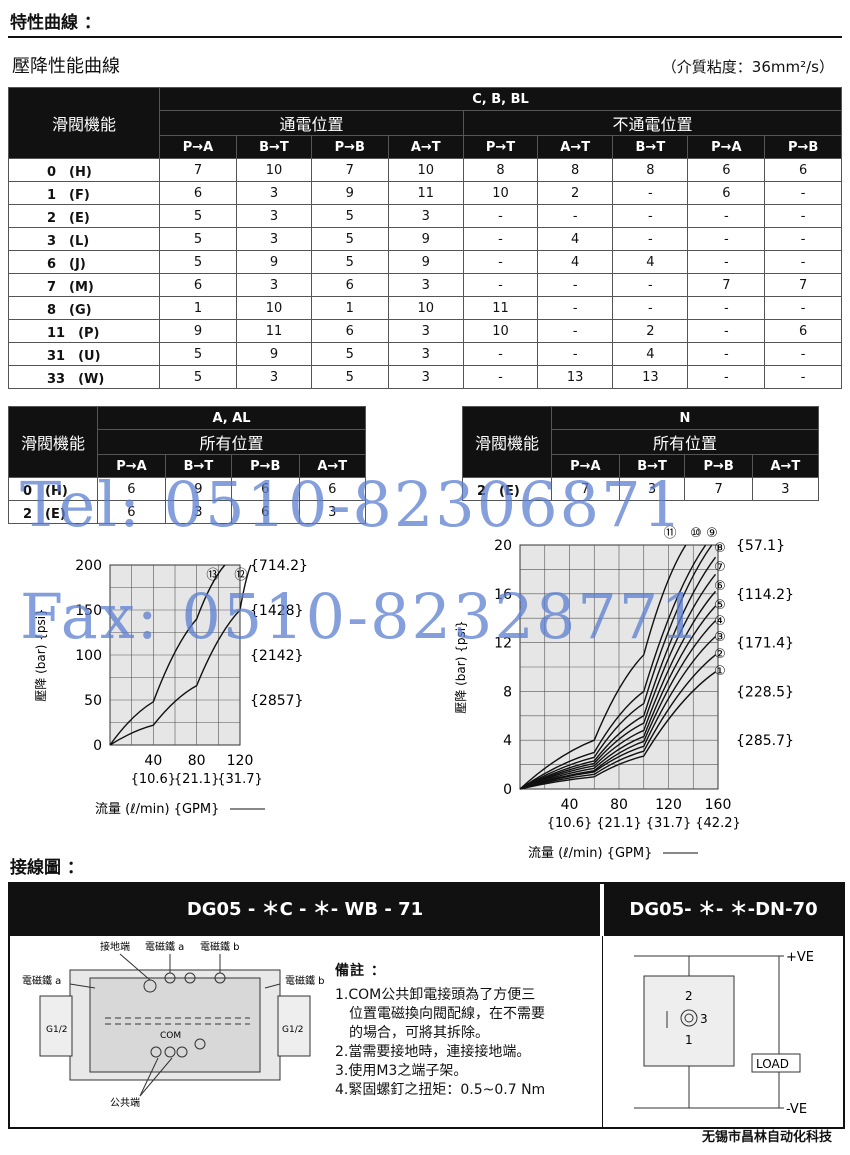  I want to click on table-row: 2 (E) 5 3 5 3- - - - -, so click(425, 216).